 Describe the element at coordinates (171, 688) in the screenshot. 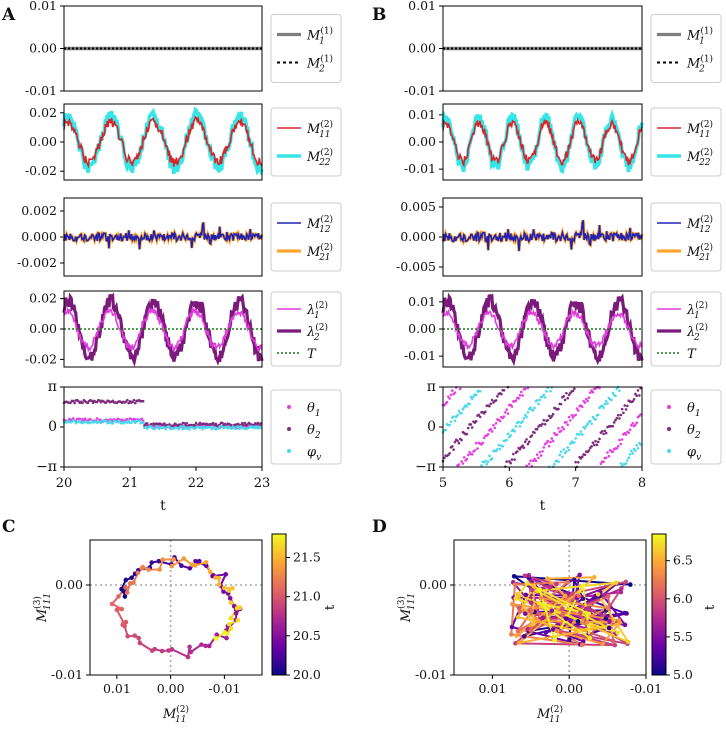

I see `x-tick-label: 0.00` at that location.